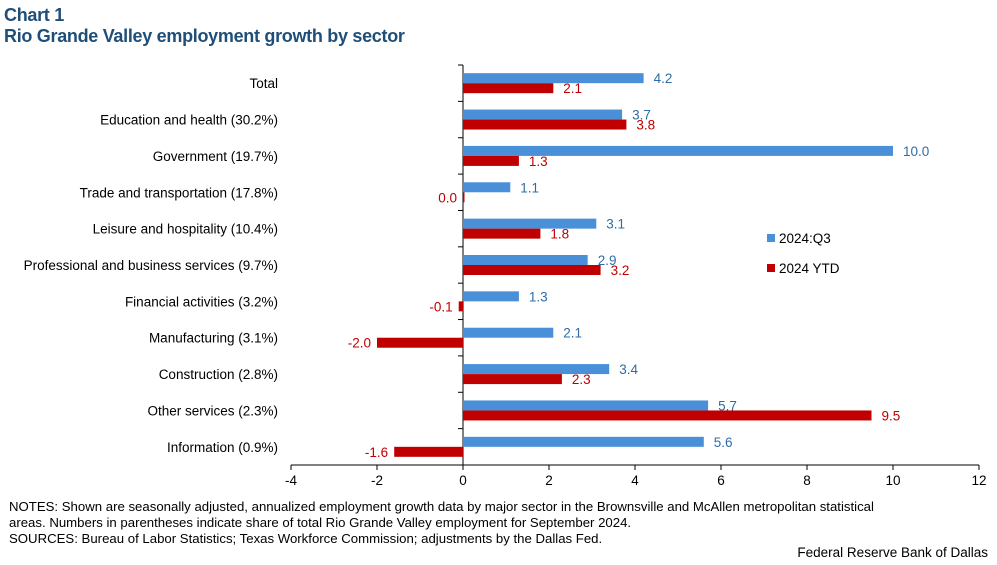 The height and width of the screenshot is (565, 997). Describe the element at coordinates (263, 83) in the screenshot. I see `category-label: Total` at that location.